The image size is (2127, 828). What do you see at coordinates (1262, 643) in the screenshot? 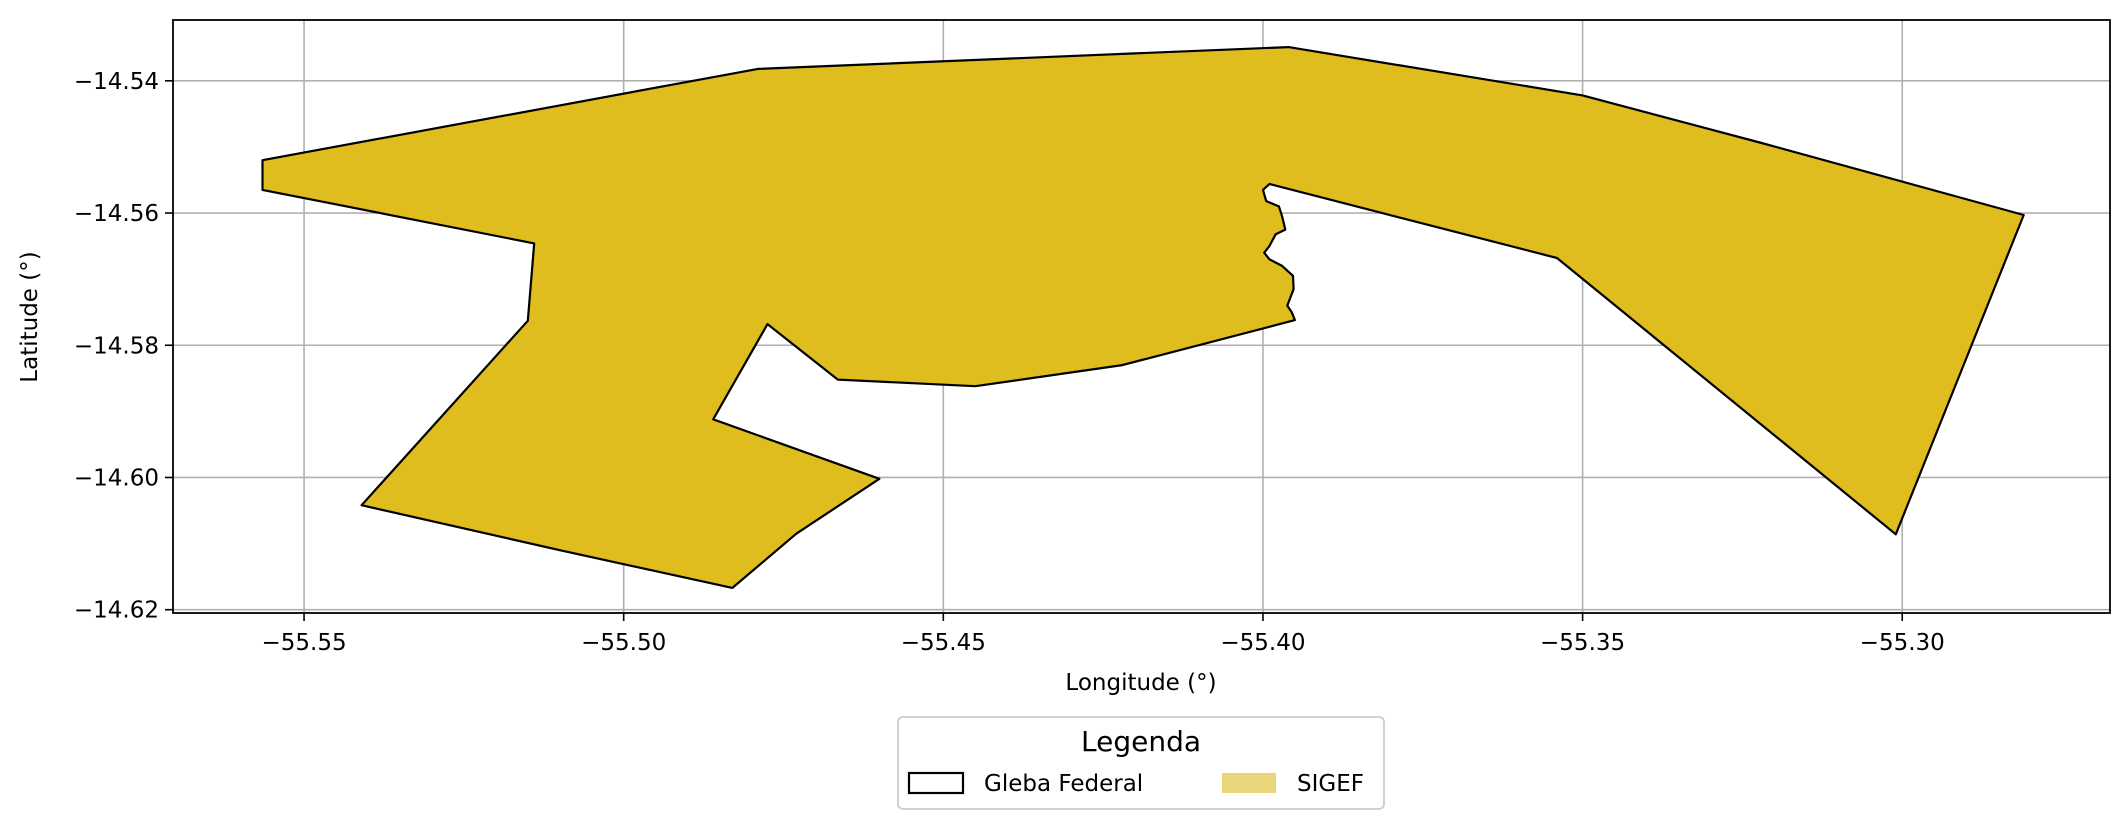
I see `x-tick-label: −55.40` at bounding box center [1262, 643].